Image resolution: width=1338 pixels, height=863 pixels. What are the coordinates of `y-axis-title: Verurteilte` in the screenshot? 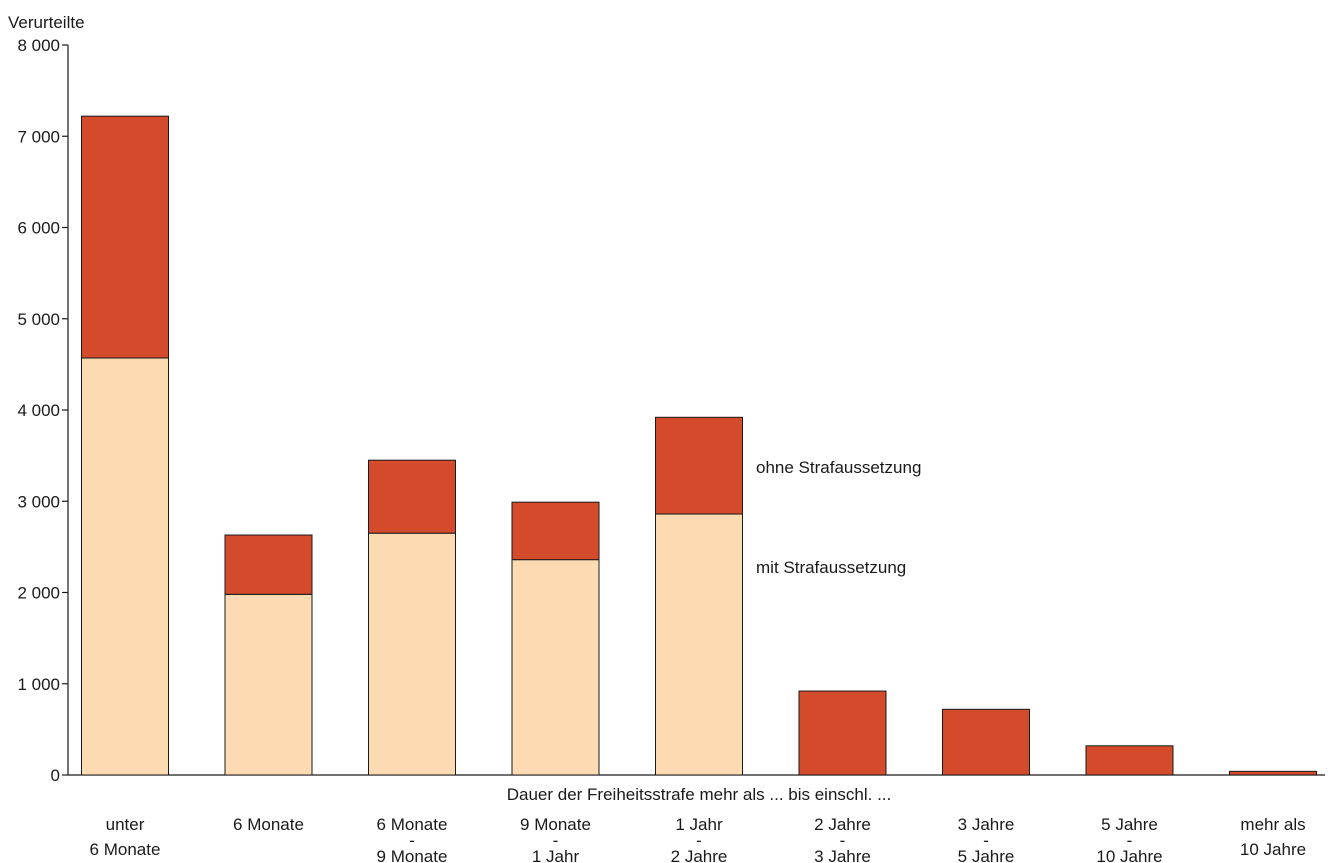 It's located at (46, 22).